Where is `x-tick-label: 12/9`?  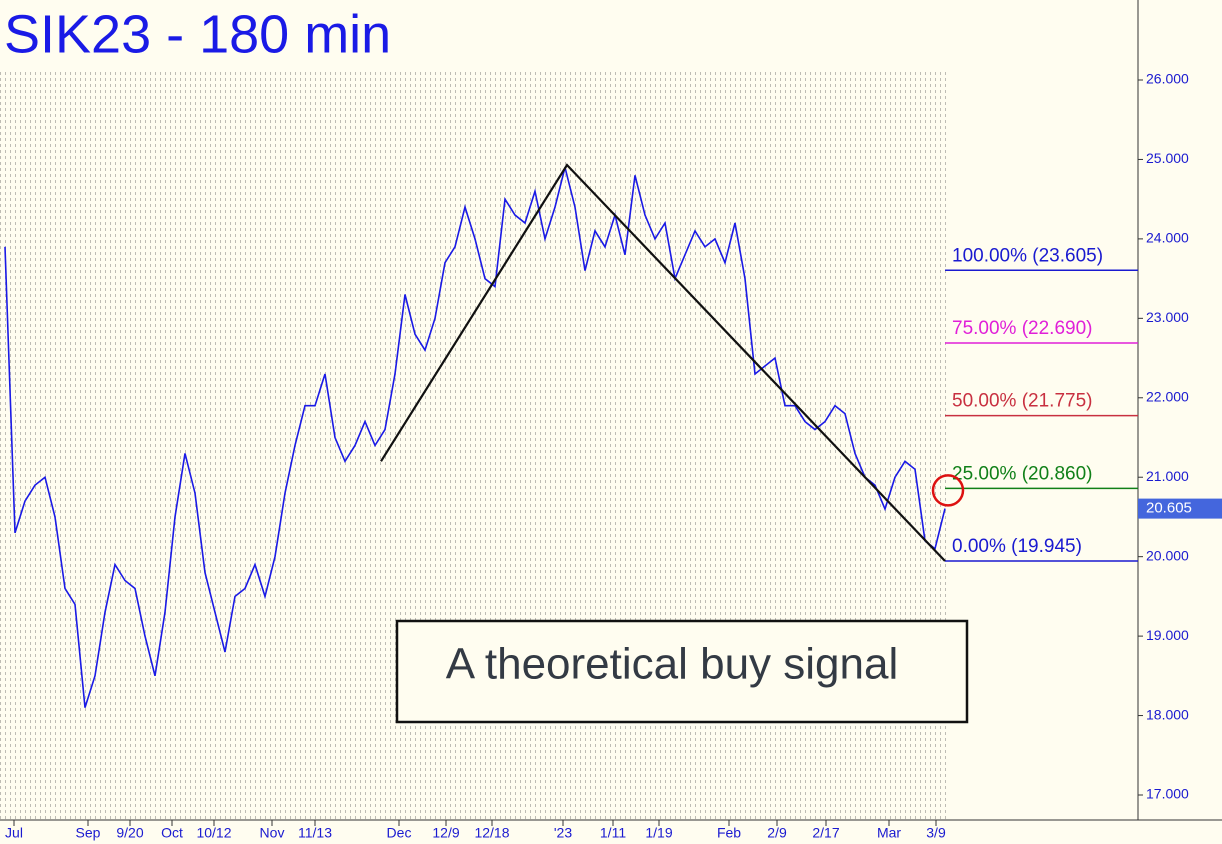 x-tick-label: 12/9 is located at coordinates (445, 833).